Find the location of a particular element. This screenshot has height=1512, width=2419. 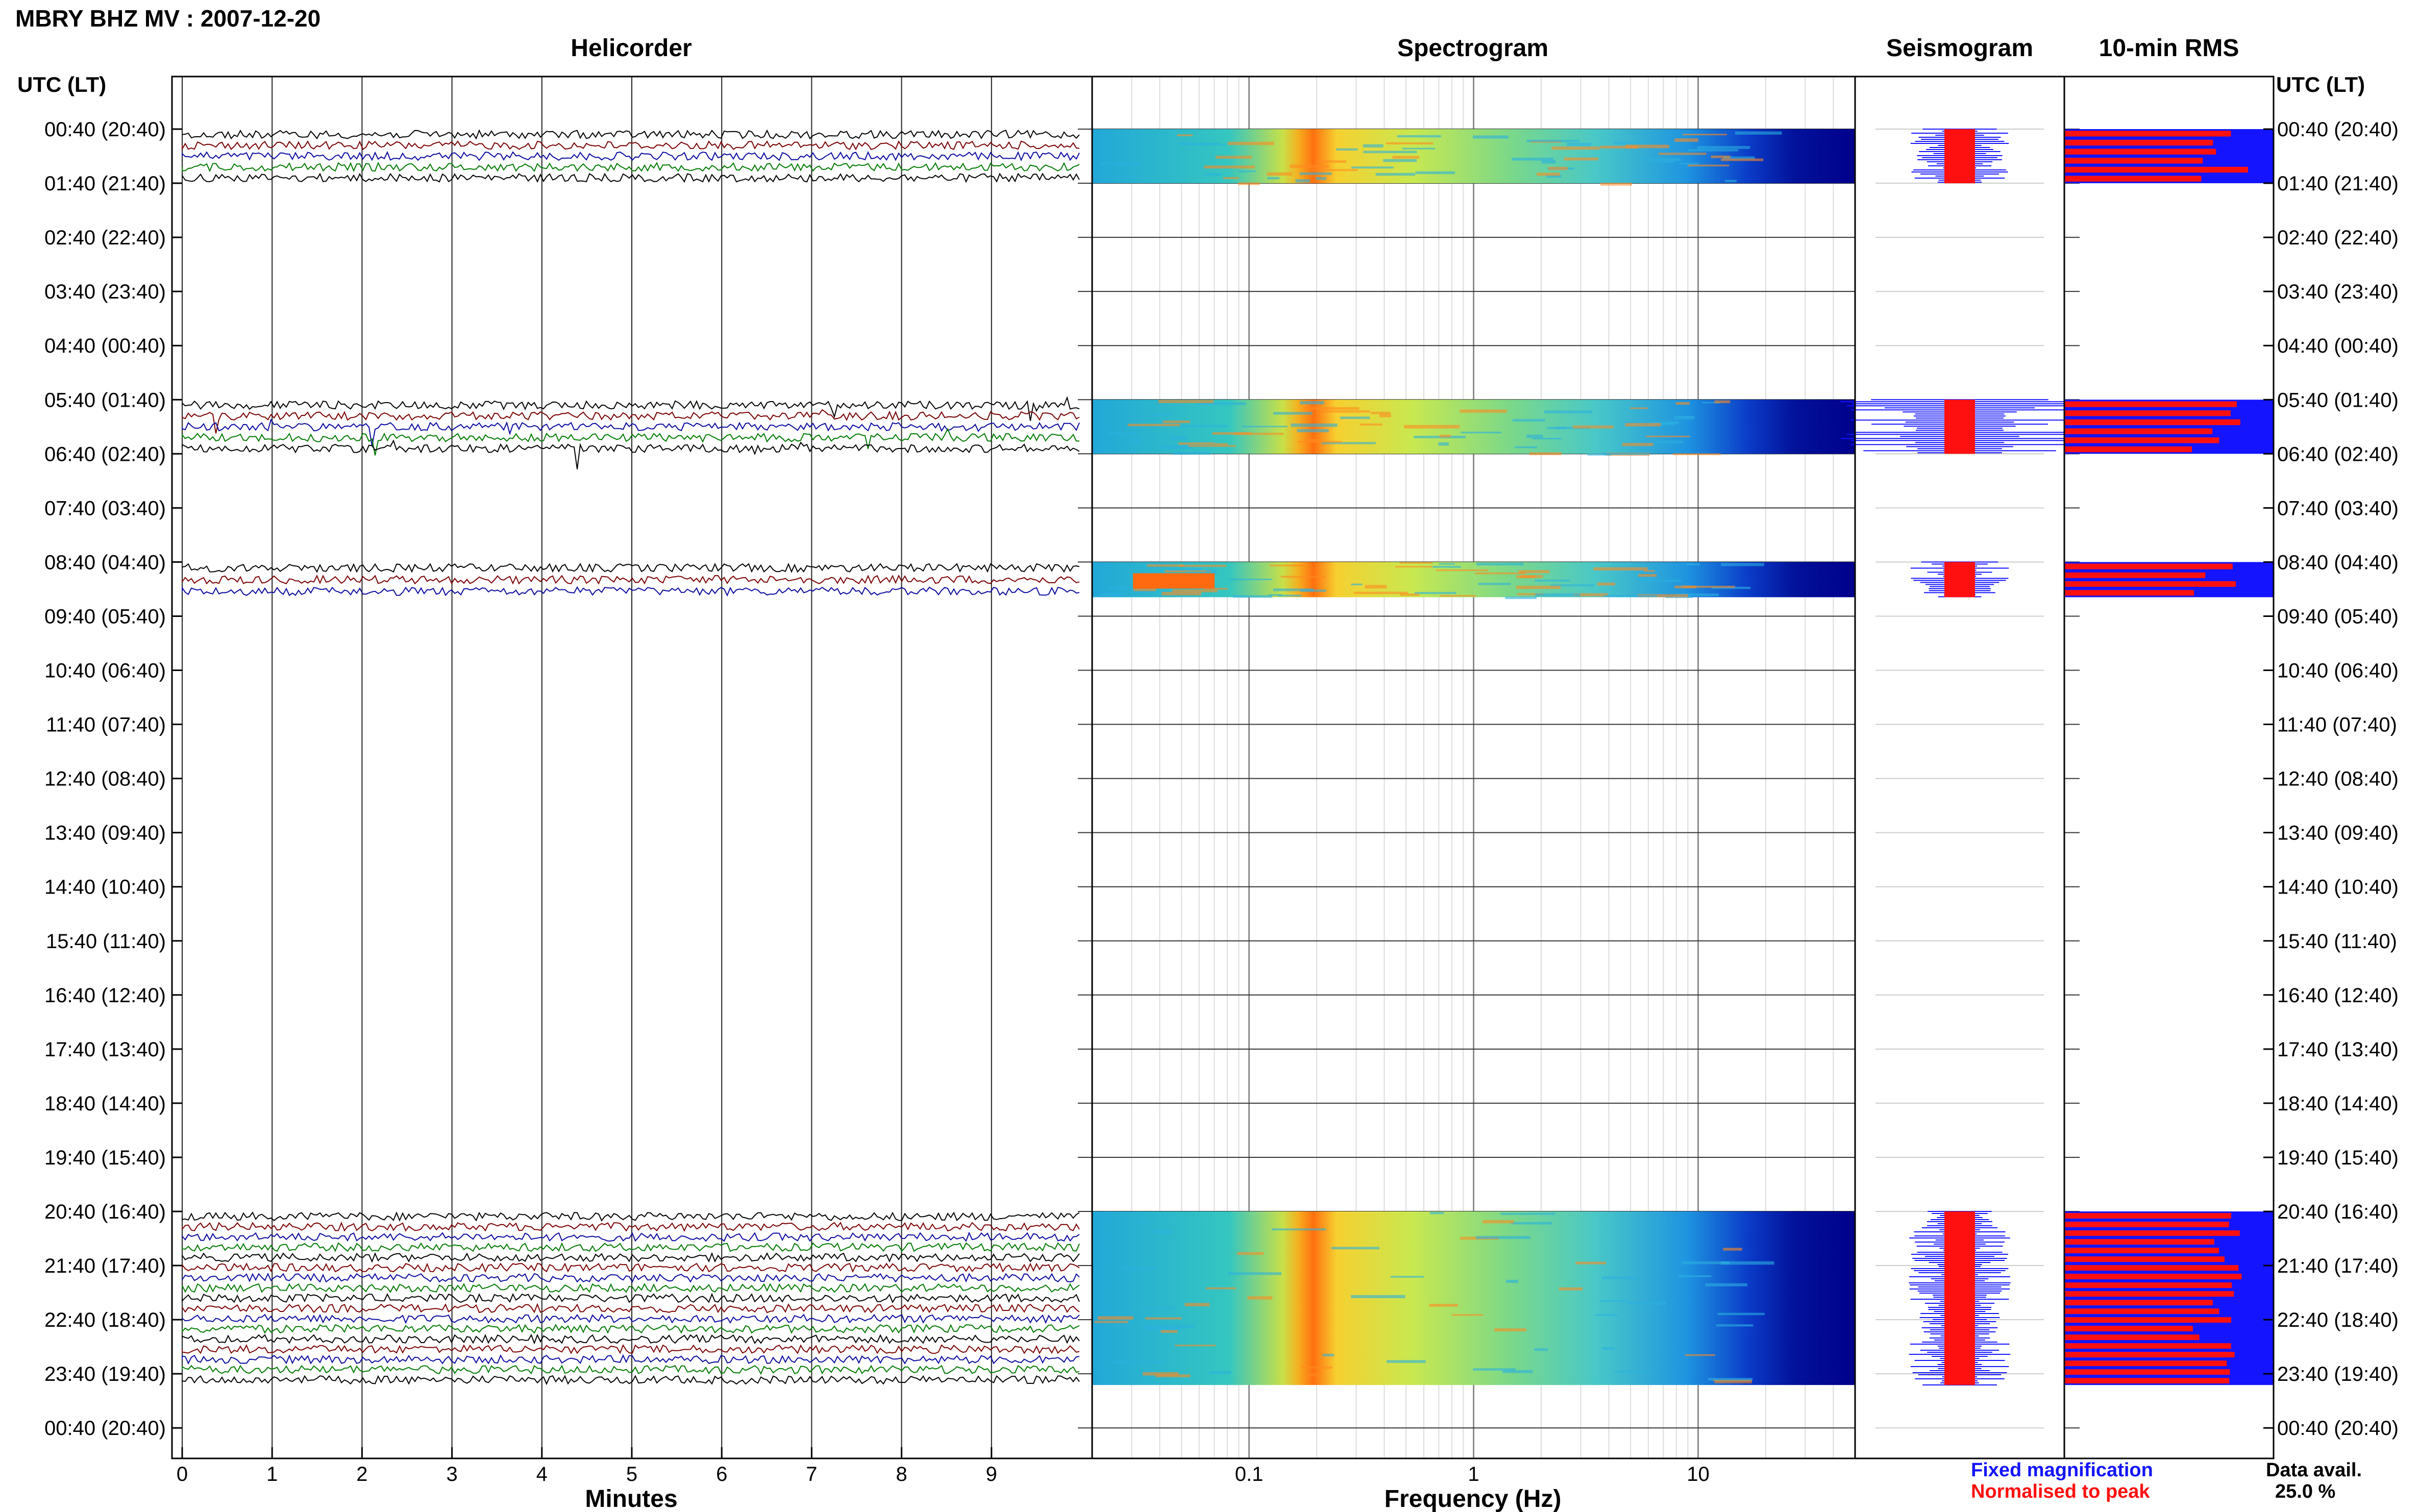

rms-title: 10-min RMS is located at coordinates (2169, 48).